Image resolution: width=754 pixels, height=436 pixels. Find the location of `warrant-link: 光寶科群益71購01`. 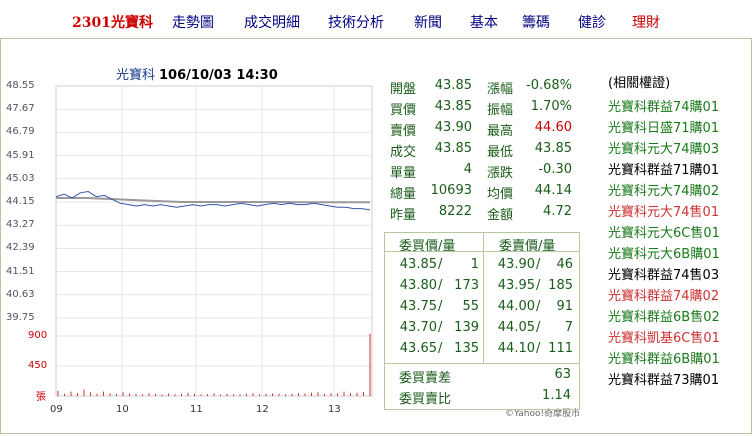

warrant-link: 光寶科群益71購01 is located at coordinates (664, 170).